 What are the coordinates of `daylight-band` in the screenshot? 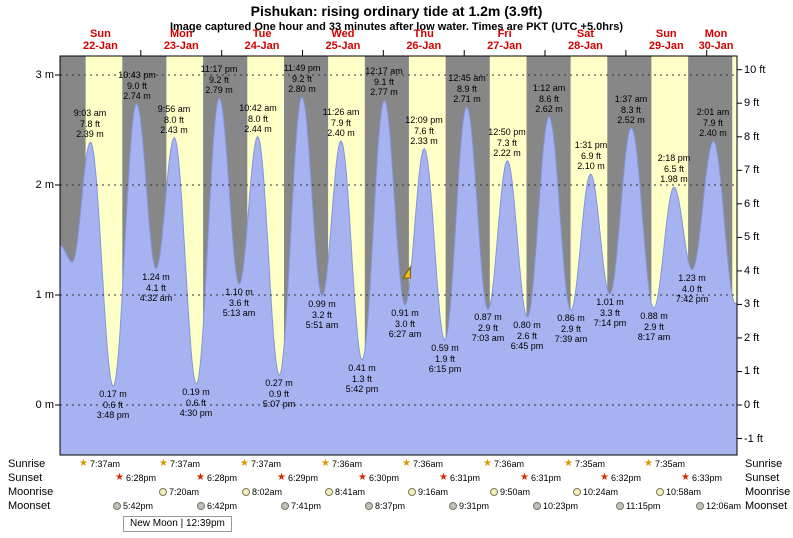 It's located at (734, 255).